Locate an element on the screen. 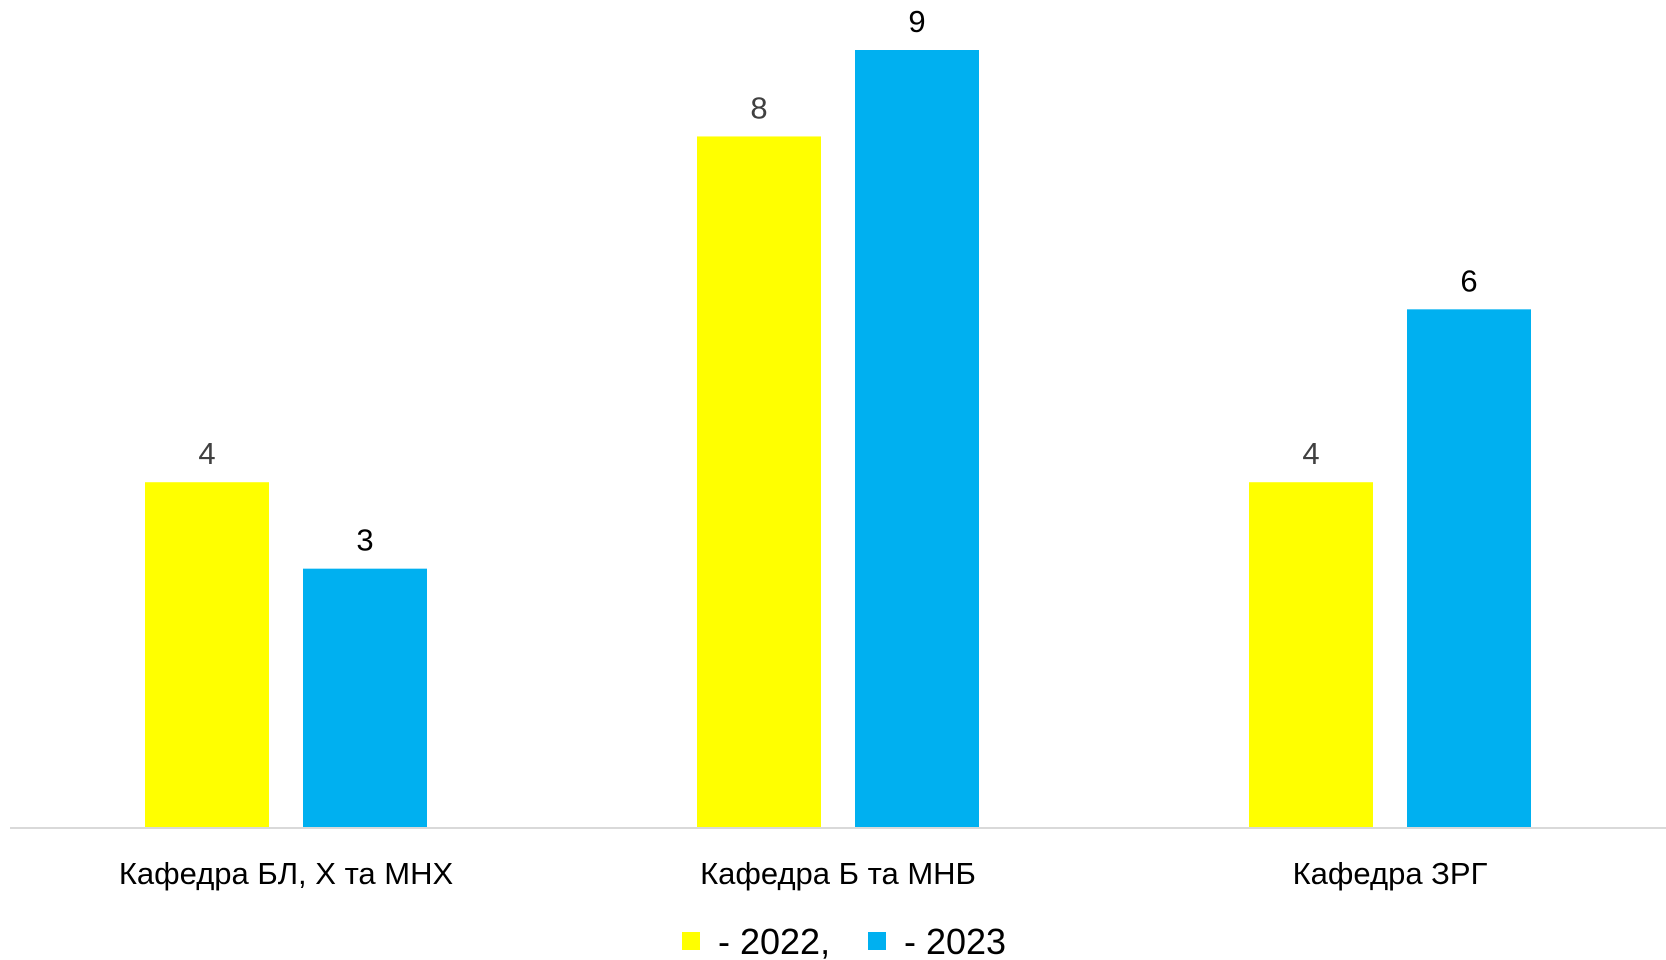  data-label-2-3: 6 is located at coordinates (1468, 280).